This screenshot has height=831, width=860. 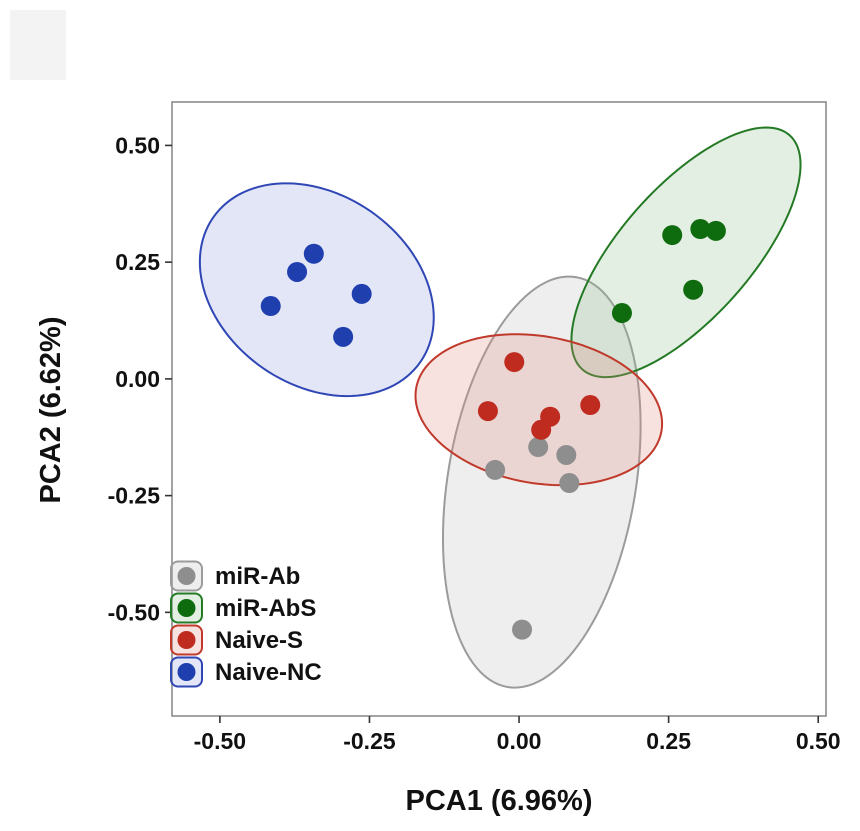 I want to click on corner-shade, so click(x=38, y=45).